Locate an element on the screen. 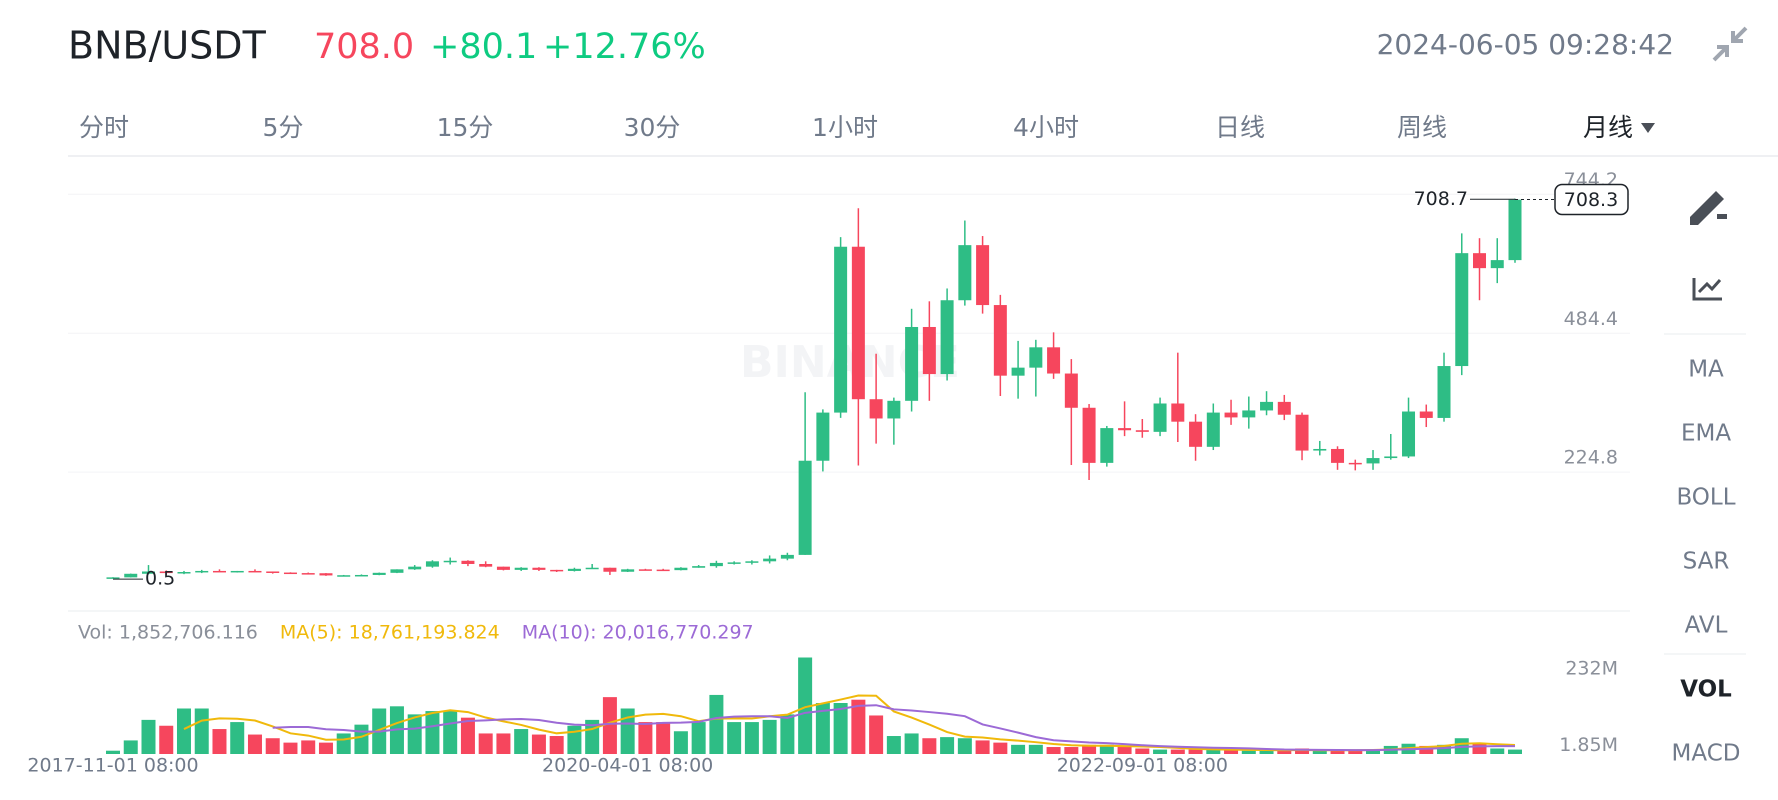  draw-icon is located at coordinates (1708, 208).